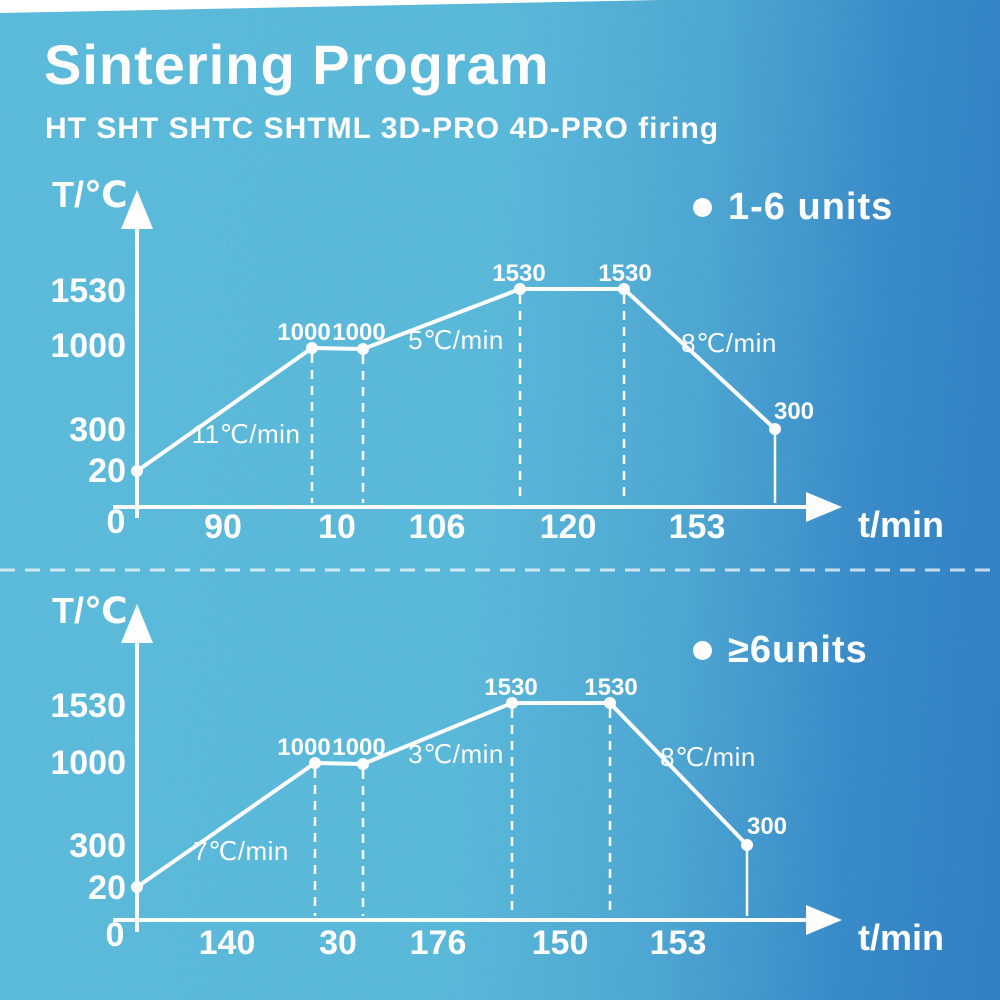 This screenshot has height=1000, width=1000. I want to click on chart2-x-tick: 176, so click(438, 943).